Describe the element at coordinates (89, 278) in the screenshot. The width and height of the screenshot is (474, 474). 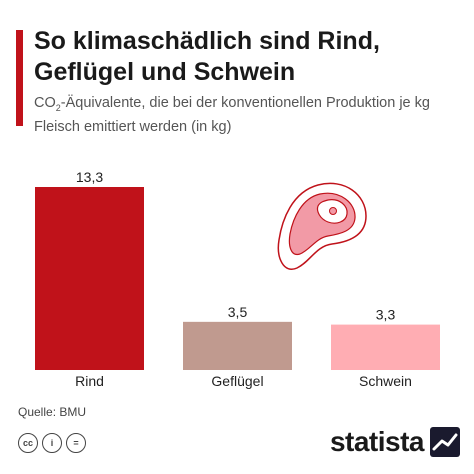
I see `bar-rind` at that location.